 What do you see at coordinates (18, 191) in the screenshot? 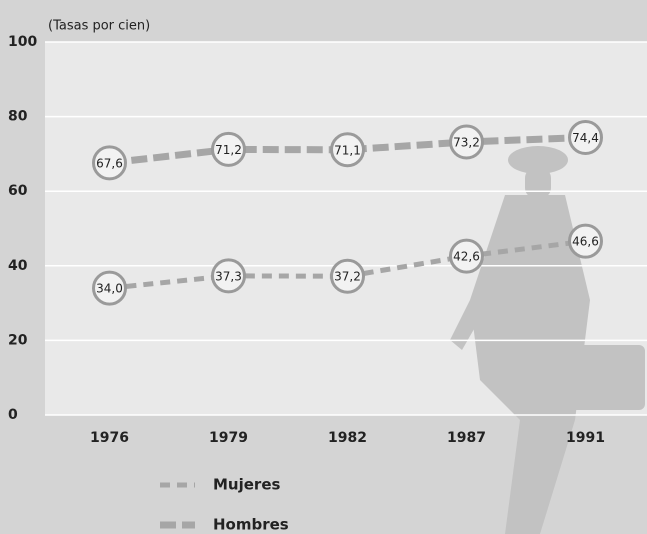
I see `y-tick-label: 60` at bounding box center [18, 191].